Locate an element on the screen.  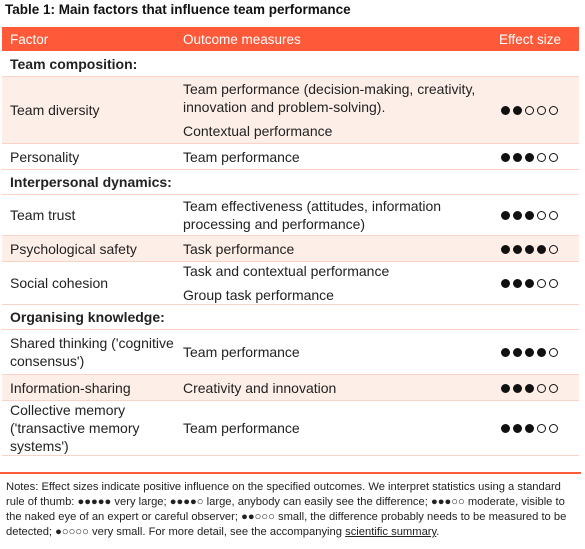
section-title: Interpersonal dynamics: is located at coordinates (290, 182).